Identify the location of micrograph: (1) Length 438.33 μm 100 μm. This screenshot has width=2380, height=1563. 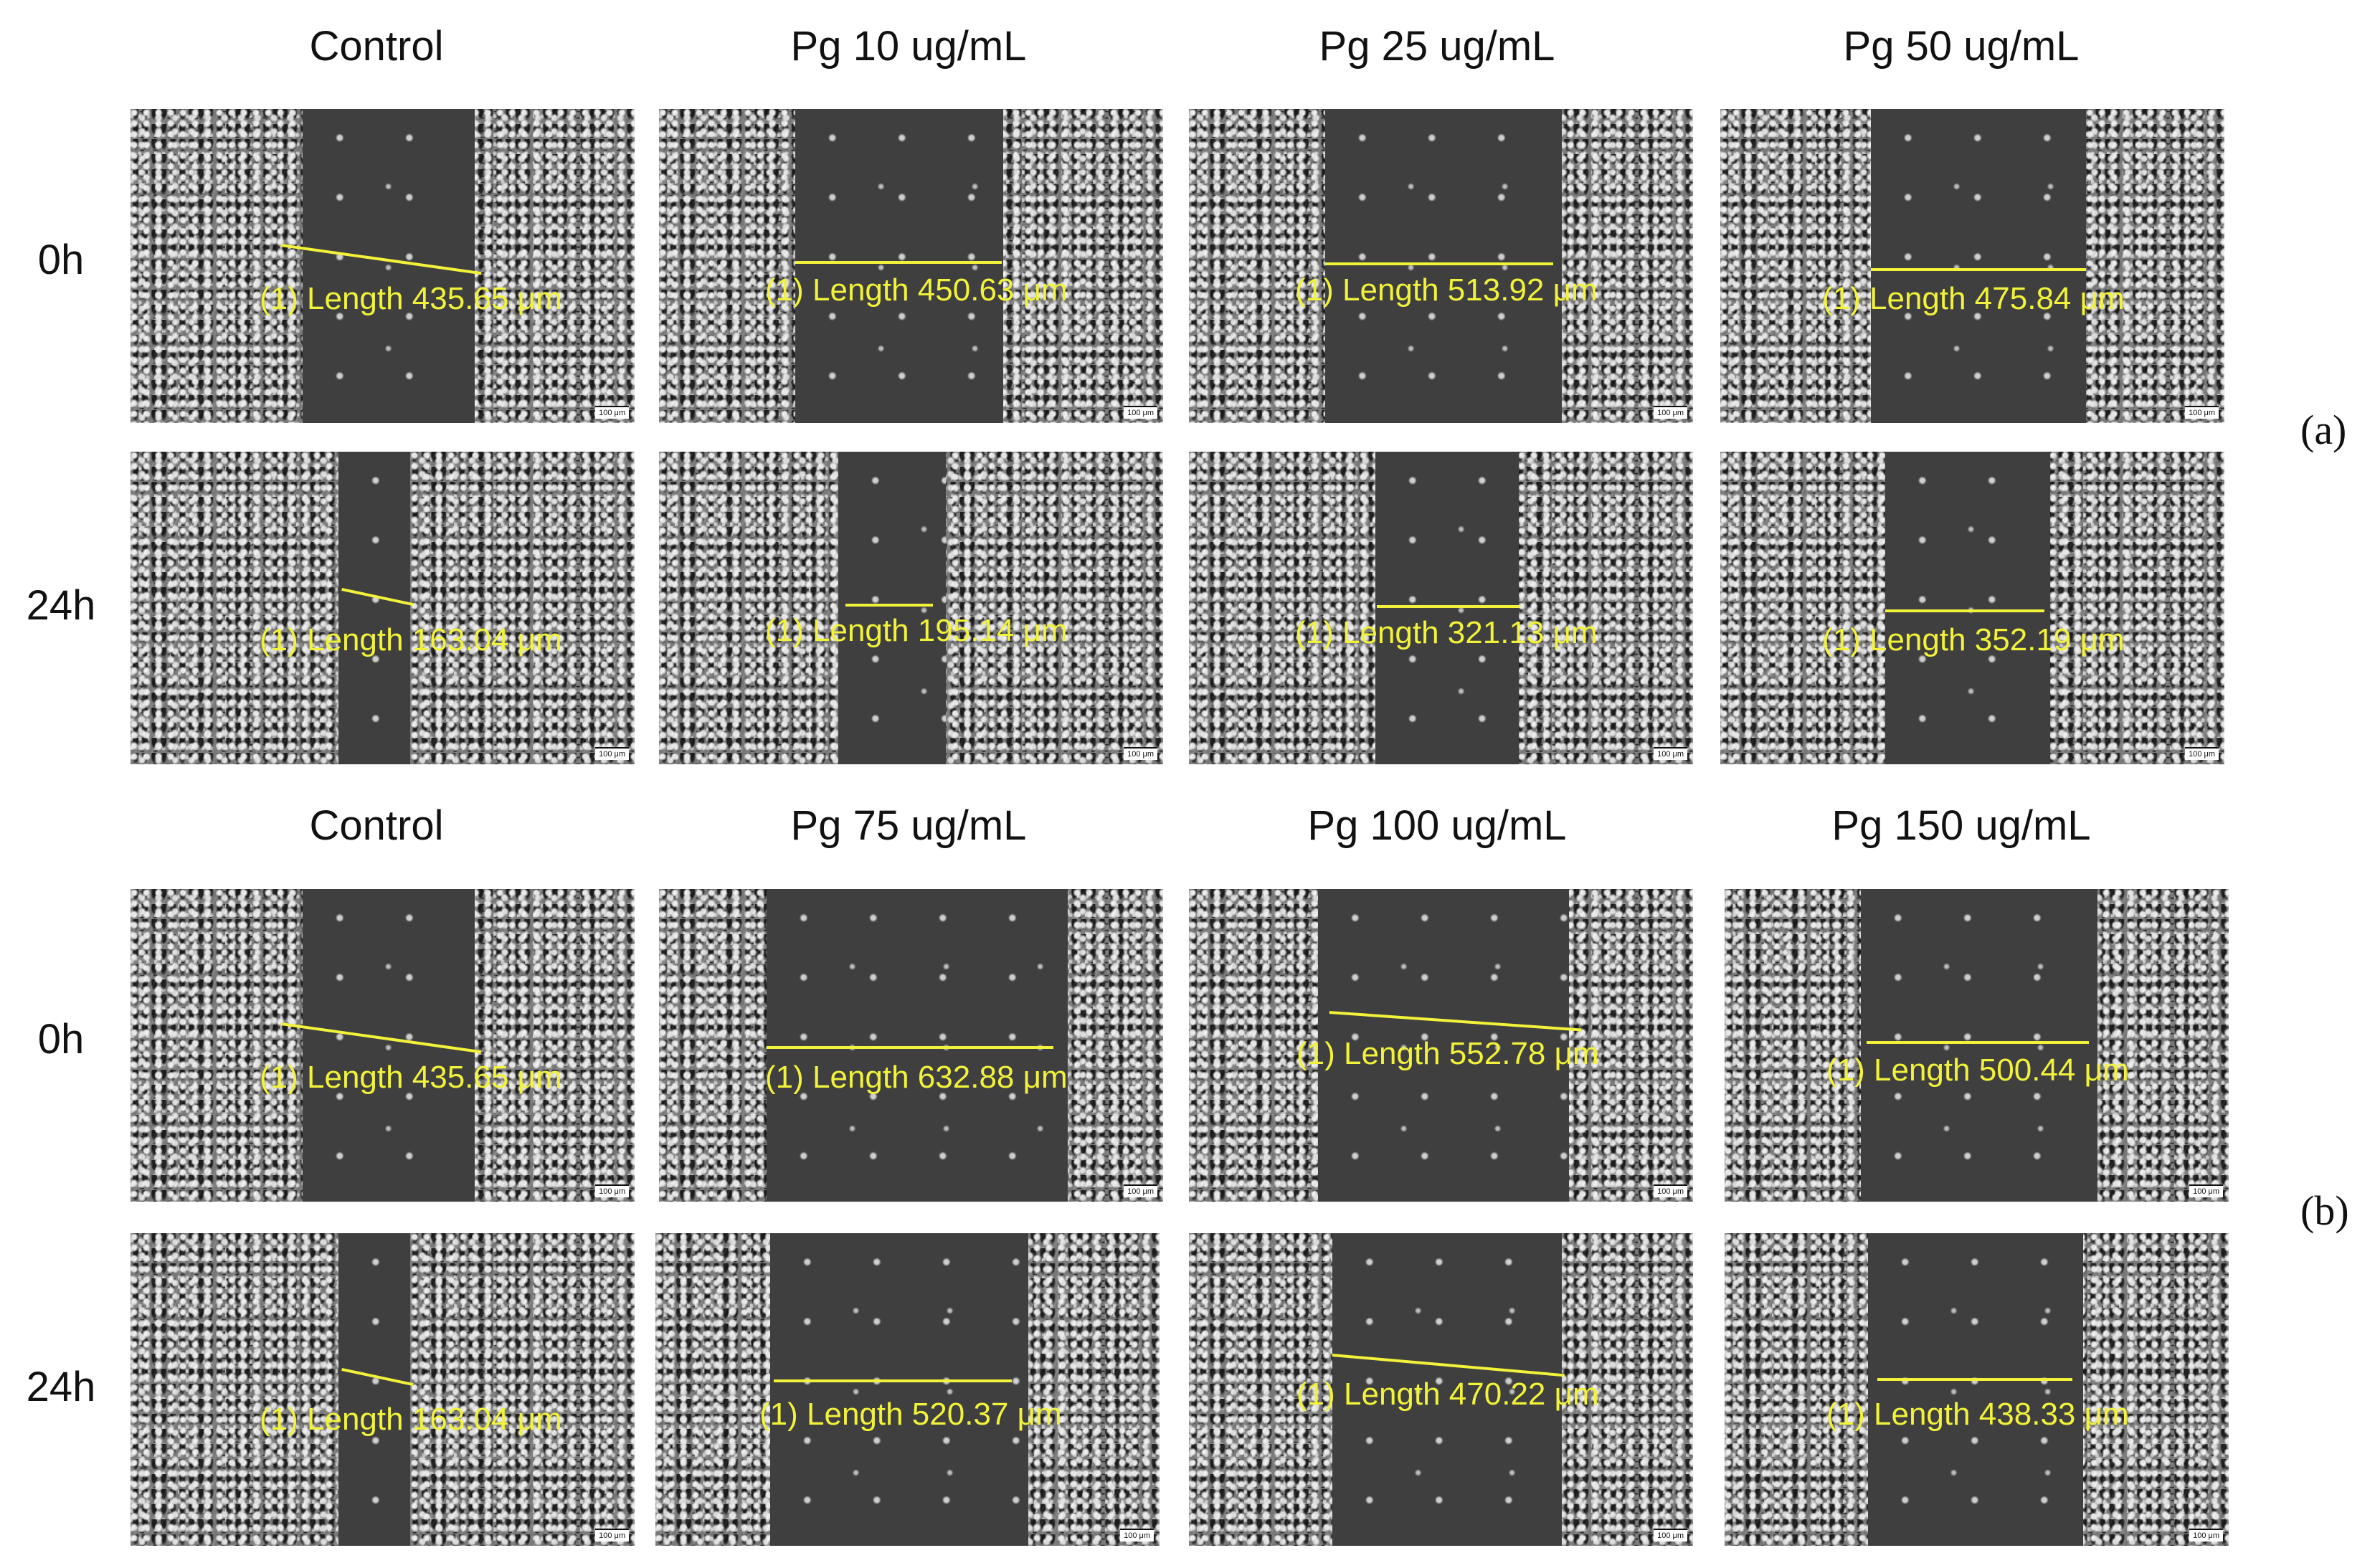
(1977, 1390).